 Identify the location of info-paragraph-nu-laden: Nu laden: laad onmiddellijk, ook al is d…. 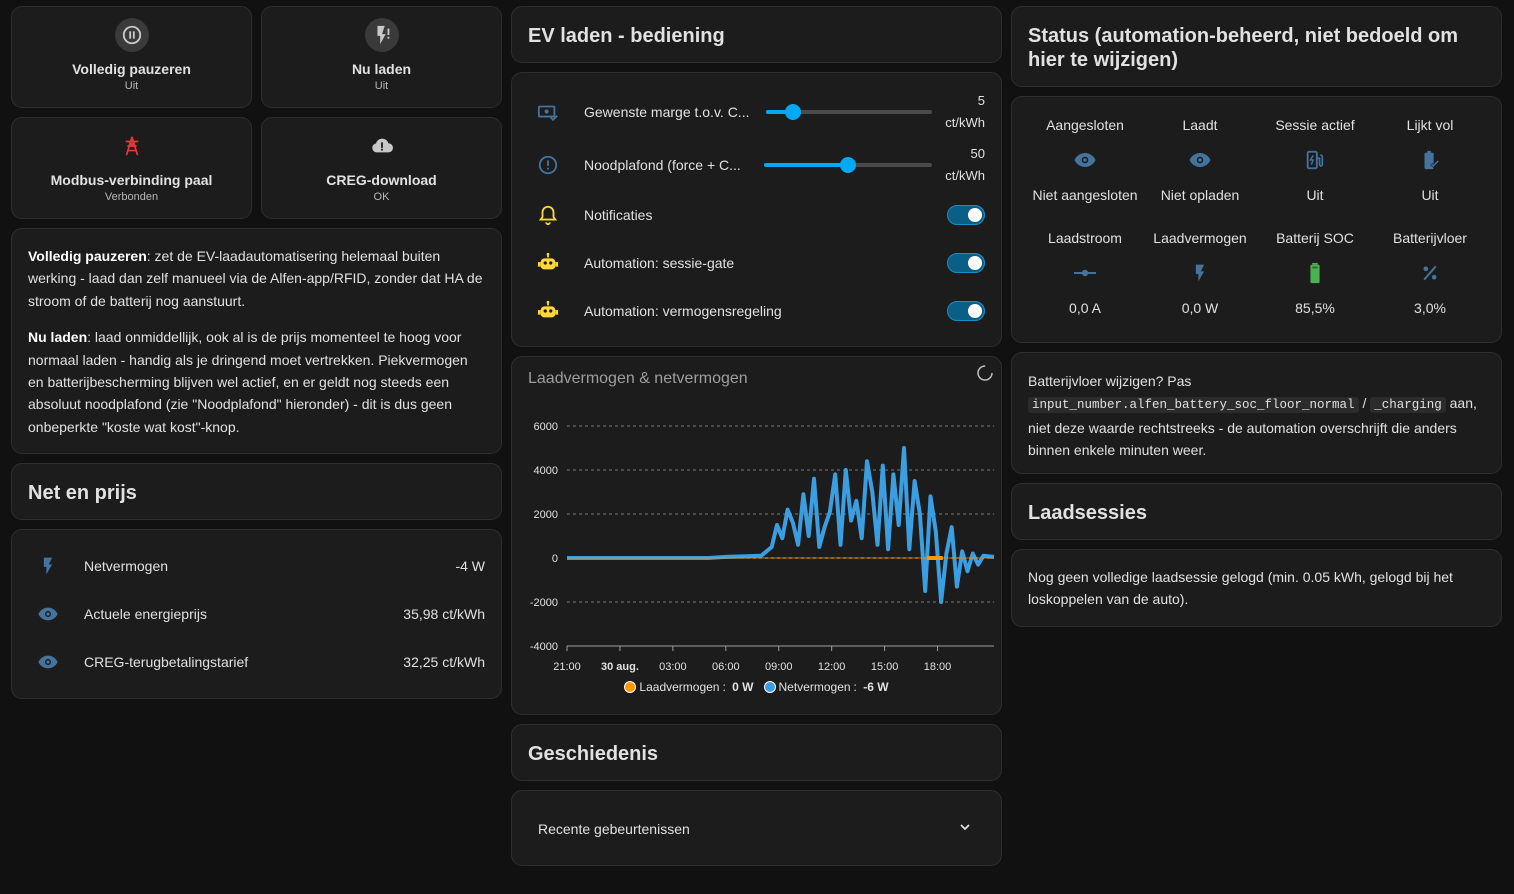
(256, 382).